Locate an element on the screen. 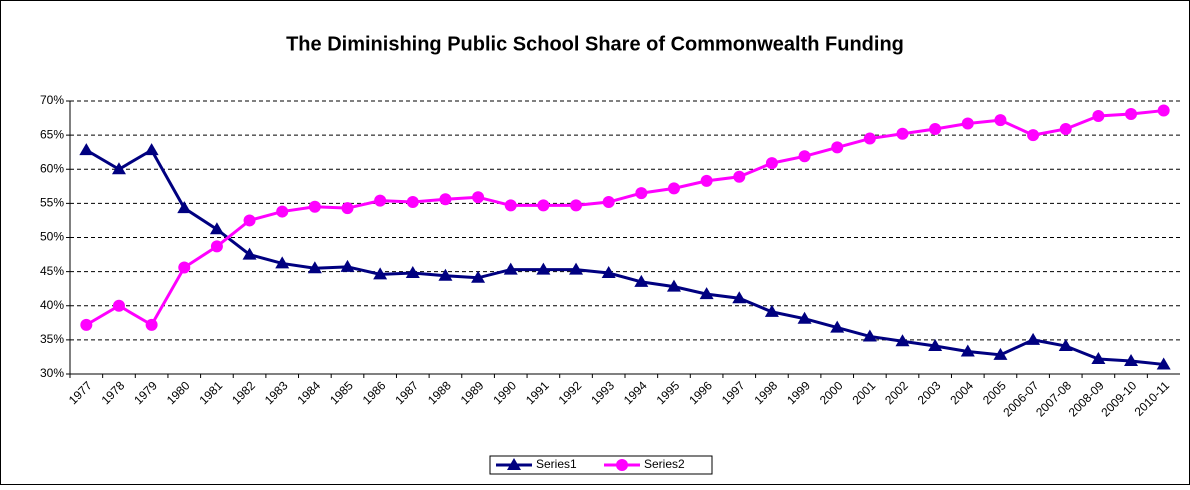 The height and width of the screenshot is (490, 1190). legend-box is located at coordinates (601, 465).